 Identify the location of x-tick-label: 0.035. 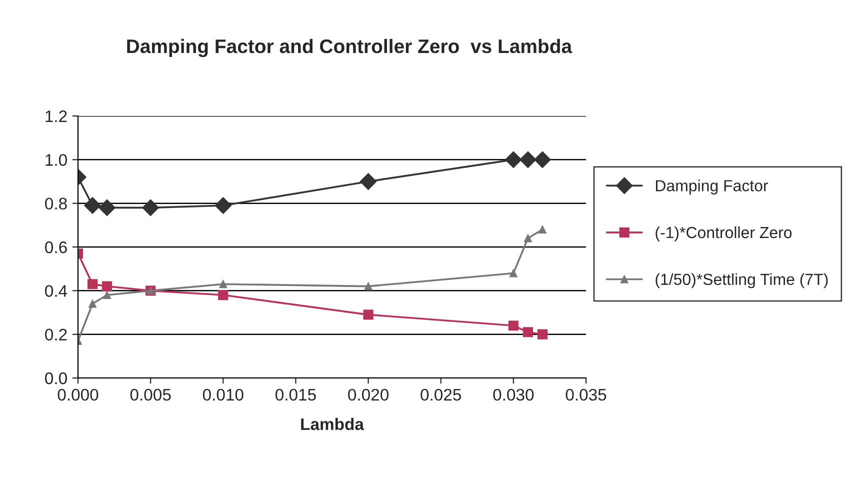
(586, 394).